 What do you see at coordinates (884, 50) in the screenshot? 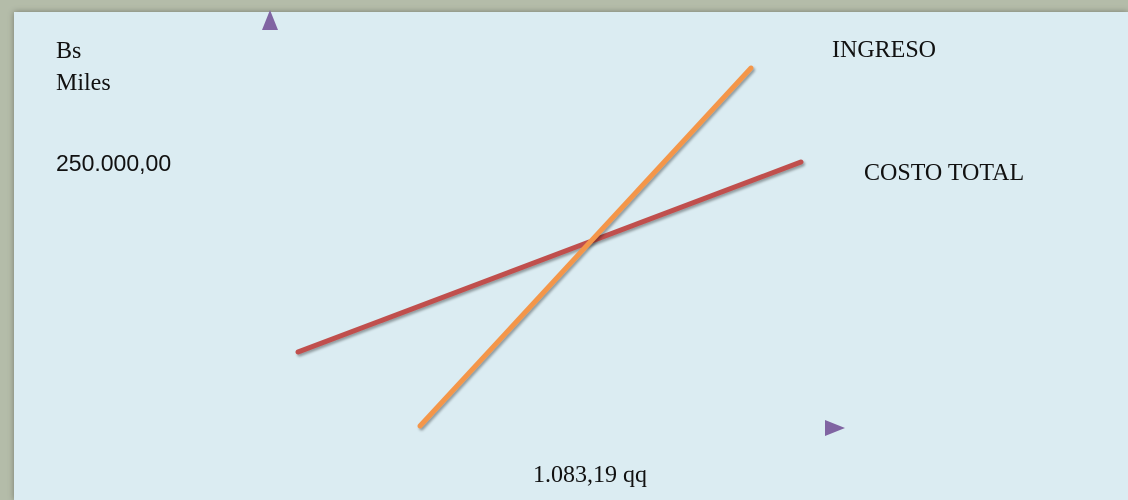
I see `legend-ingreso-label: INGRESO` at bounding box center [884, 50].